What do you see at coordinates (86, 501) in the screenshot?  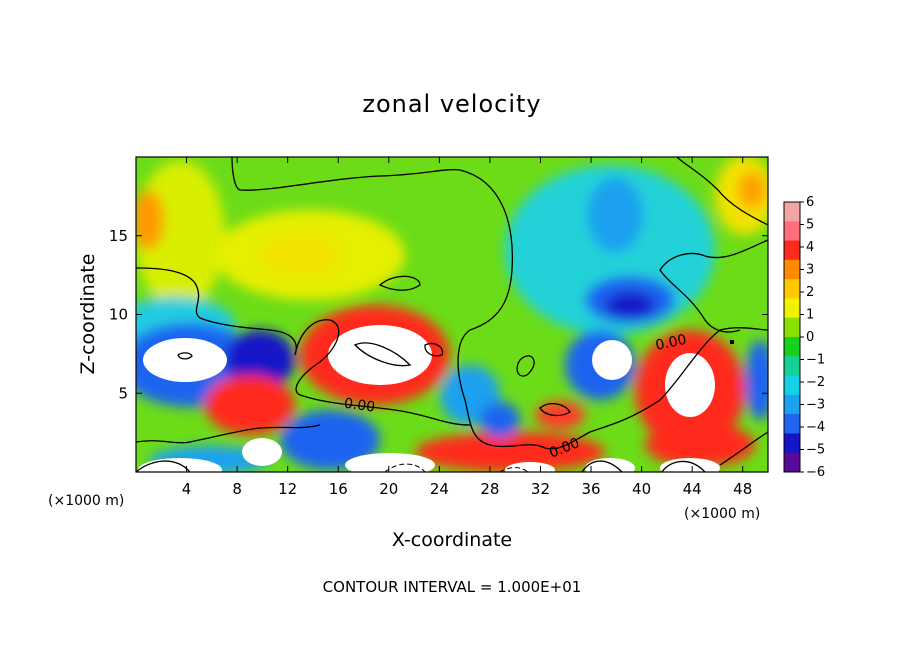 I see `x-unit-left: (×1000 m)` at bounding box center [86, 501].